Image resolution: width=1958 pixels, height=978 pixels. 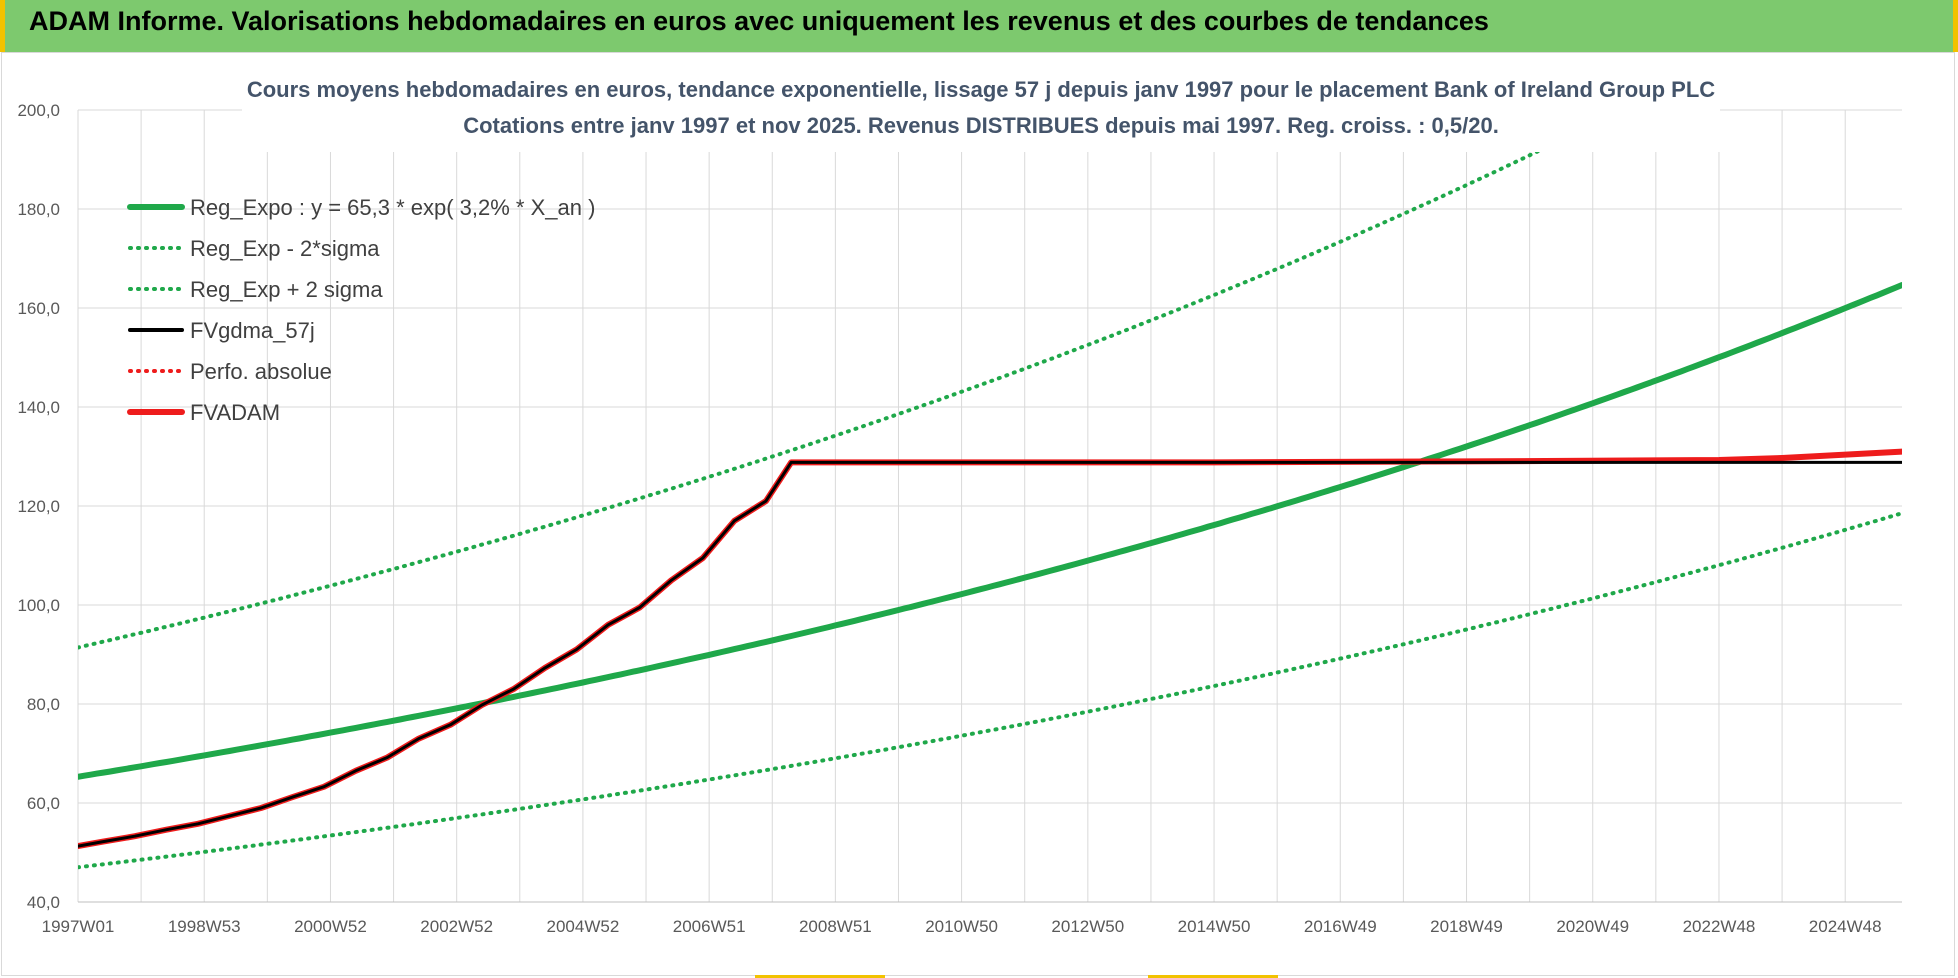 What do you see at coordinates (1214, 926) in the screenshot?
I see `x-tick-label: 2014W50` at bounding box center [1214, 926].